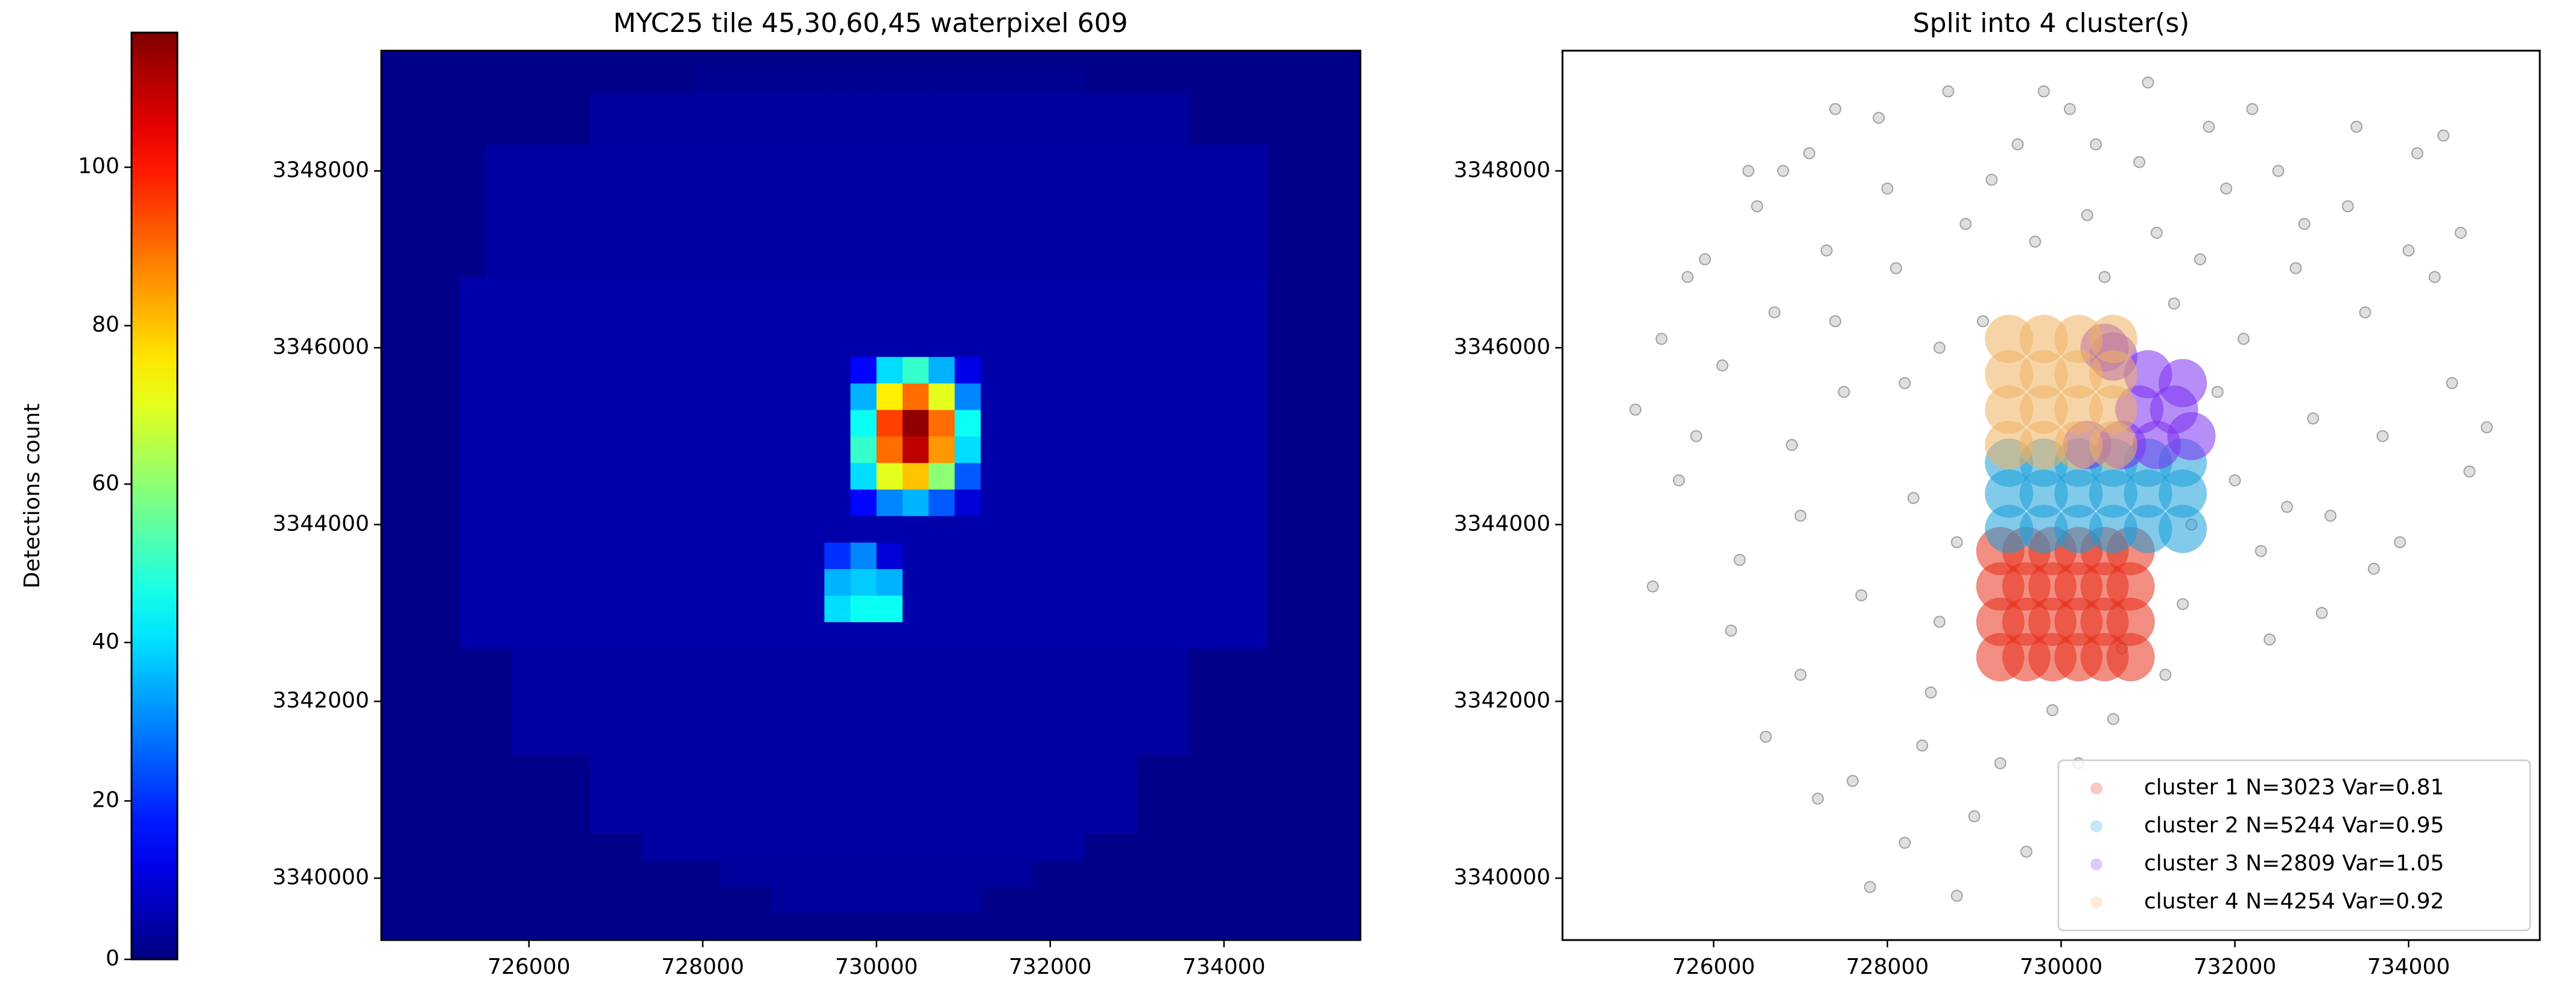 The height and width of the screenshot is (1001, 2576). I want to click on x-tick-label: 730000, so click(876, 967).